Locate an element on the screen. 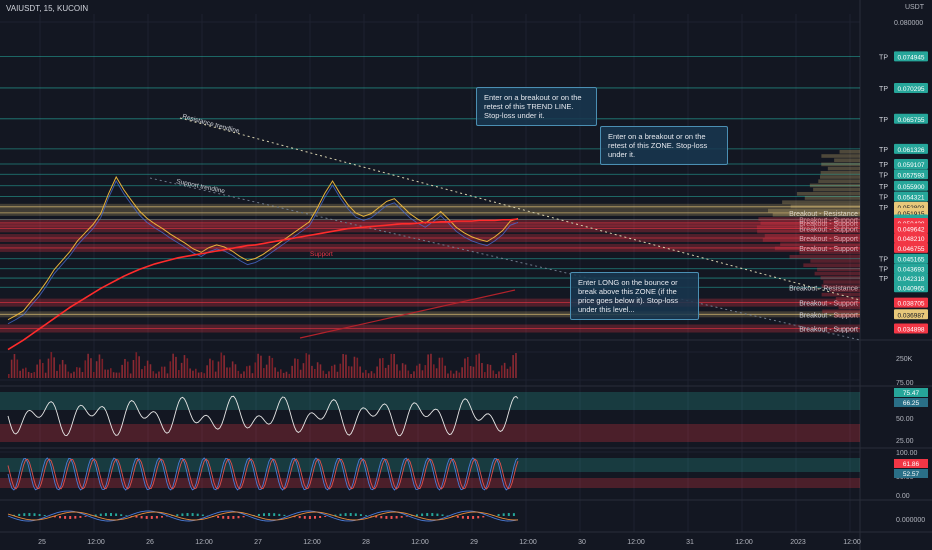 The height and width of the screenshot is (550, 932). price-tag-text: 0.048210 is located at coordinates (910, 239).